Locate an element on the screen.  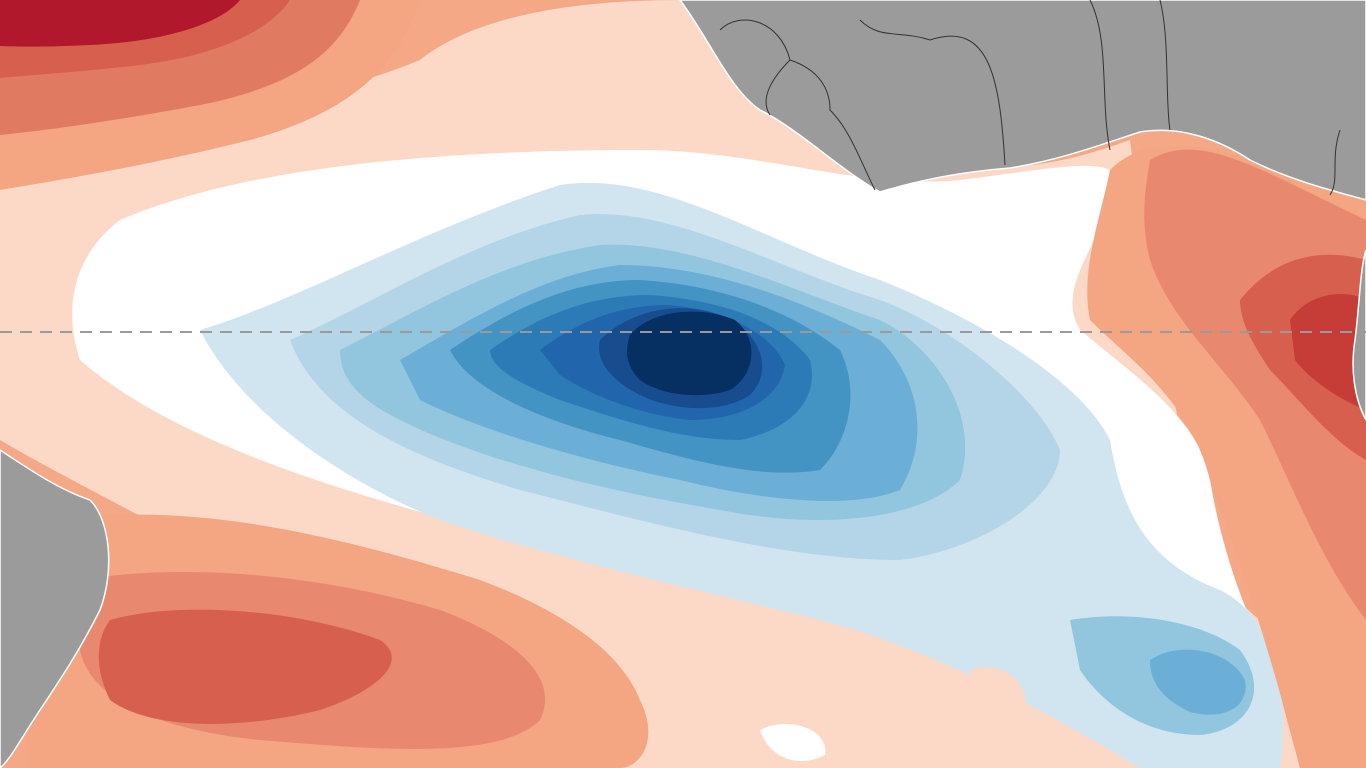
borders is located at coordinates (1030, 98).